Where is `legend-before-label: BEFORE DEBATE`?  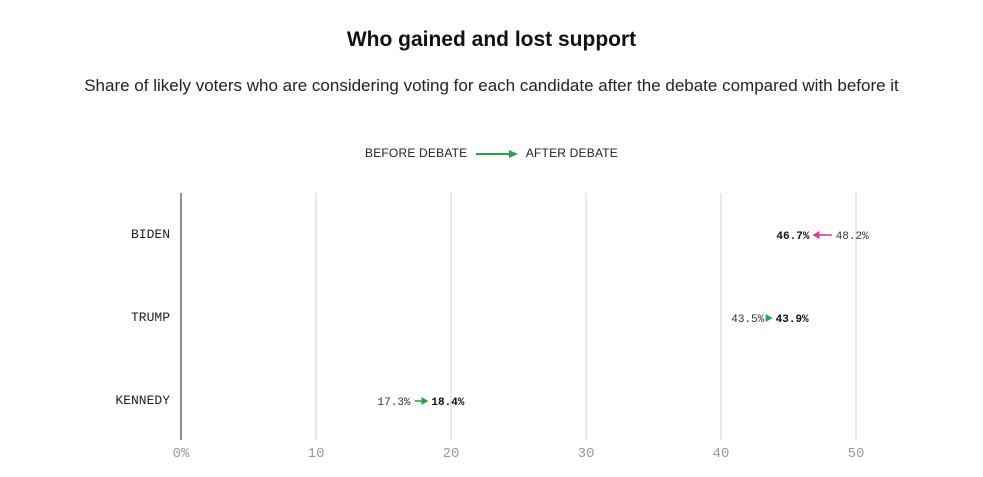 legend-before-label: BEFORE DEBATE is located at coordinates (416, 153).